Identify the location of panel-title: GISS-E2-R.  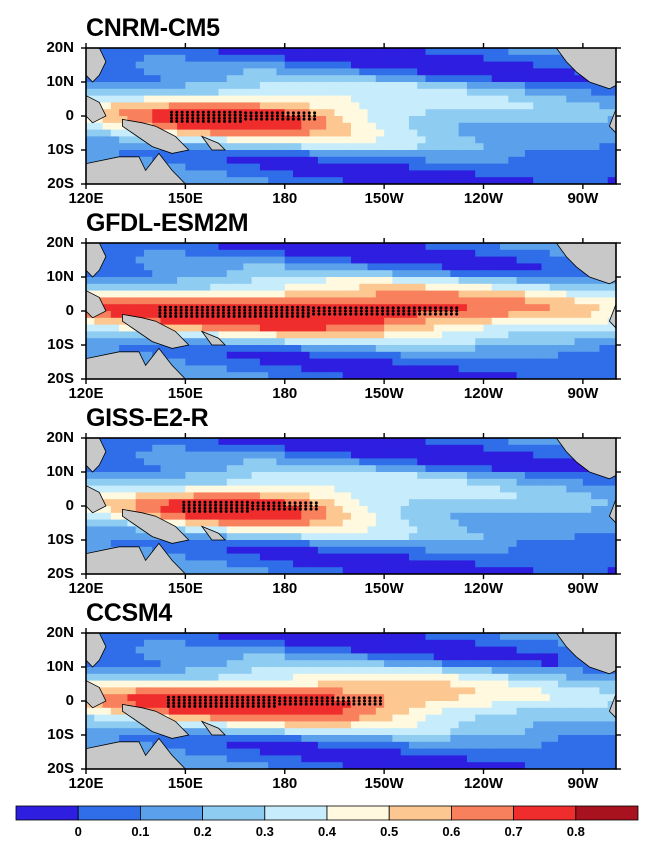
(147, 418).